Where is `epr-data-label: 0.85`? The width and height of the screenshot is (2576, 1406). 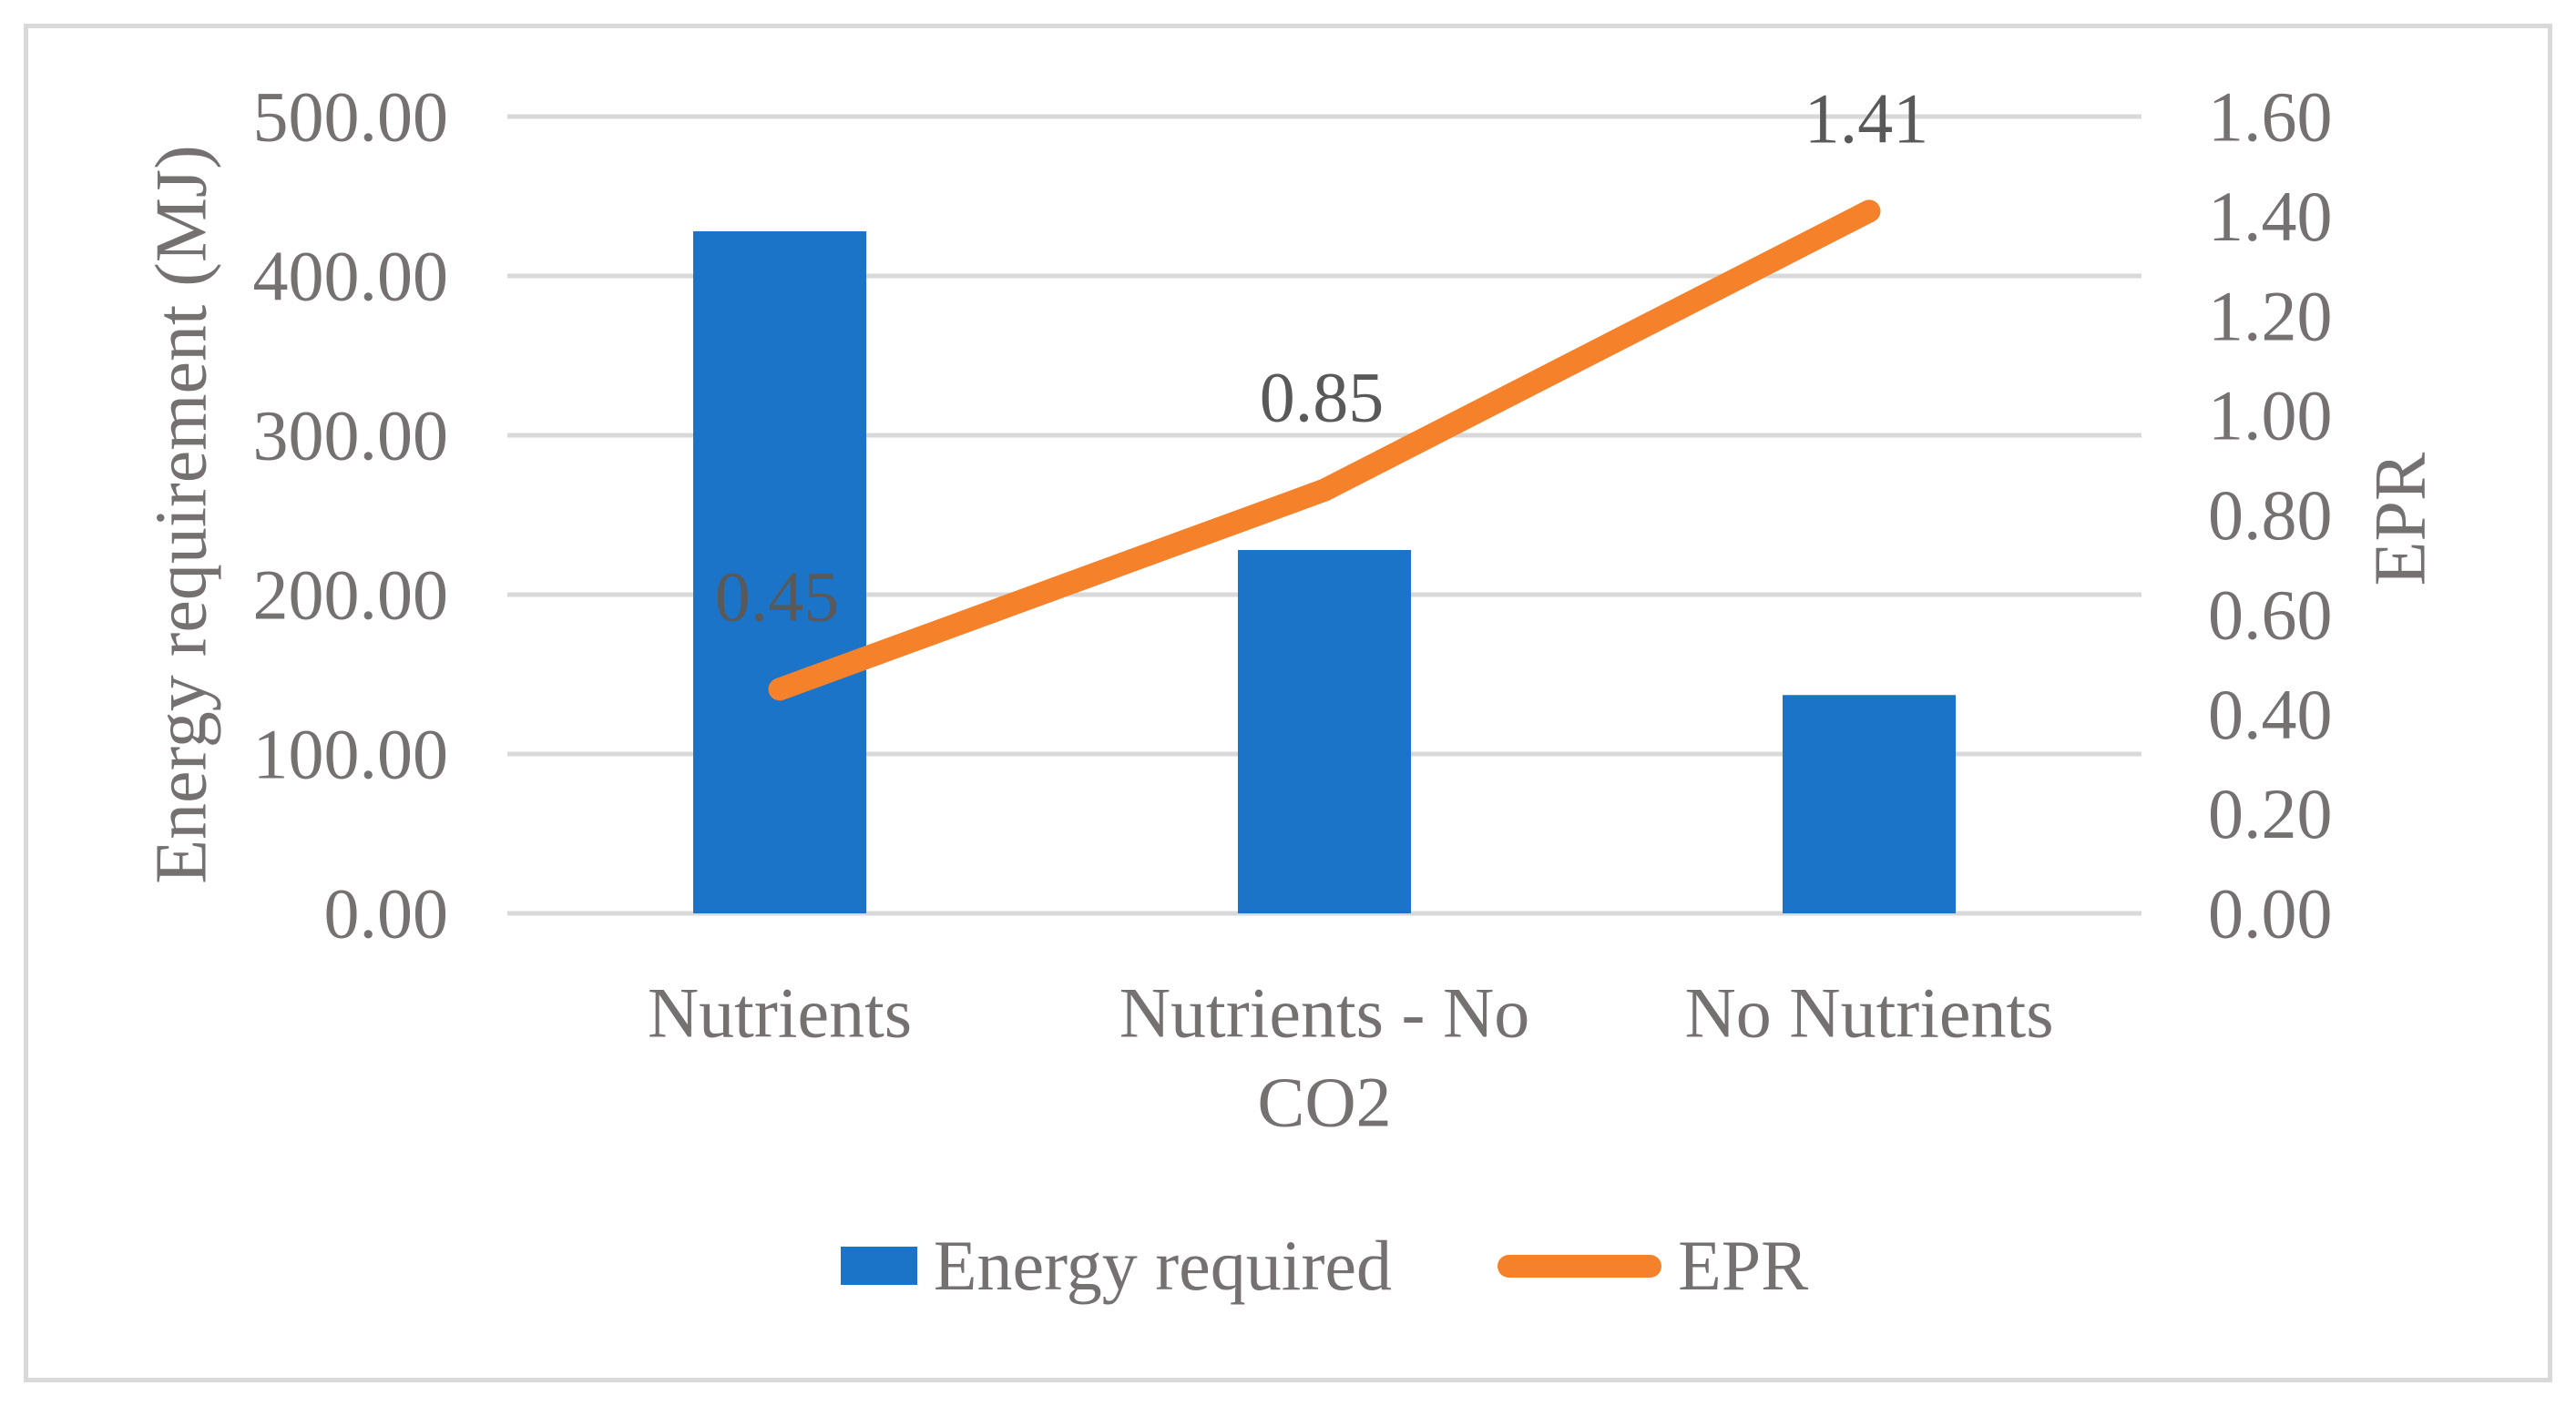
epr-data-label: 0.85 is located at coordinates (1322, 397).